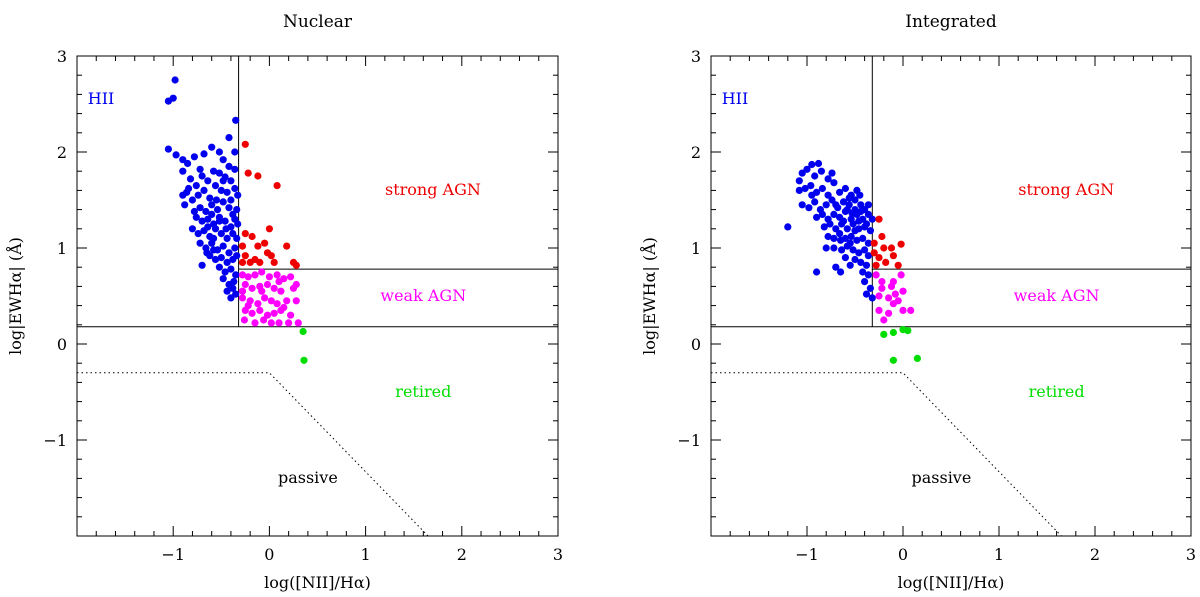  Describe the element at coordinates (173, 554) in the screenshot. I see `x-tick-label: −1` at that location.